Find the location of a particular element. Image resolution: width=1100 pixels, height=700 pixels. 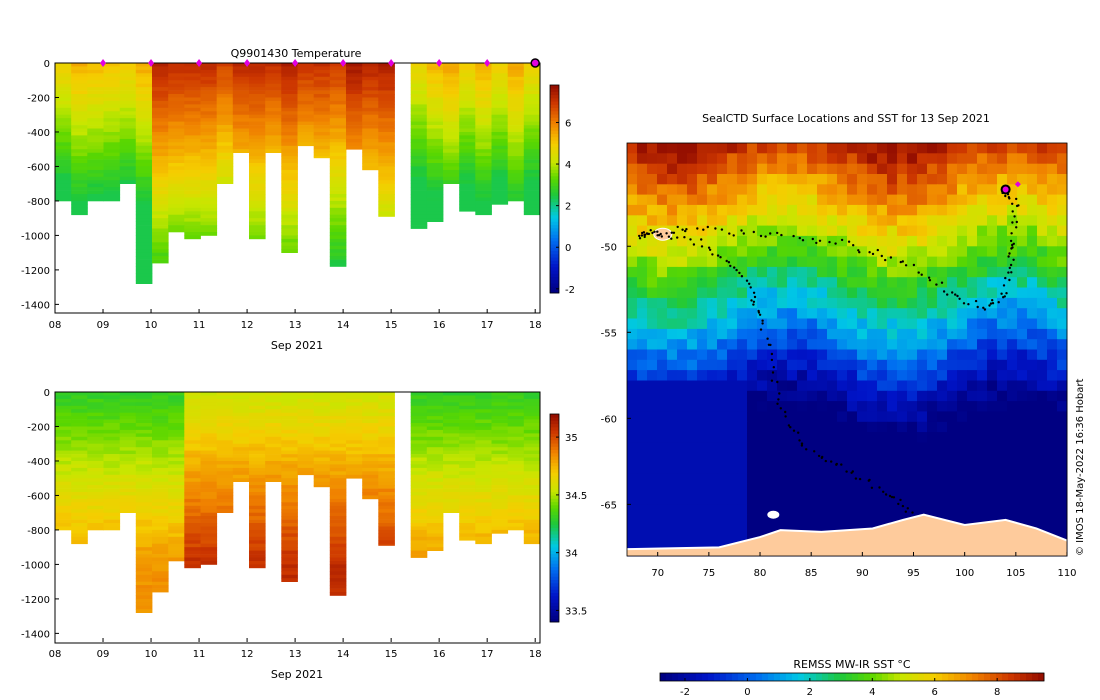

track-point is located at coordinates (754, 301).